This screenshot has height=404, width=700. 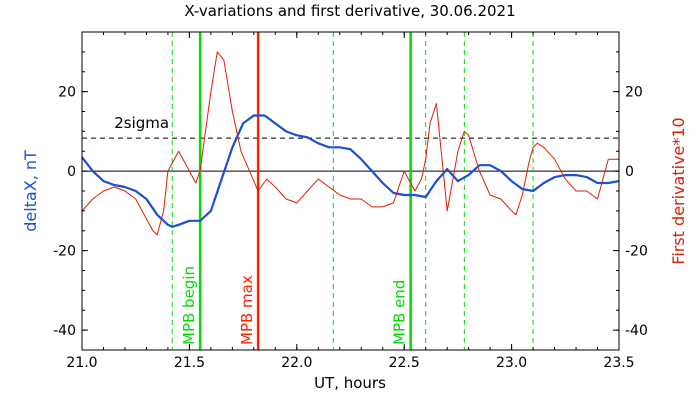 What do you see at coordinates (678, 190) in the screenshot?
I see `y-axis-label-right: First derivative*10` at bounding box center [678, 190].